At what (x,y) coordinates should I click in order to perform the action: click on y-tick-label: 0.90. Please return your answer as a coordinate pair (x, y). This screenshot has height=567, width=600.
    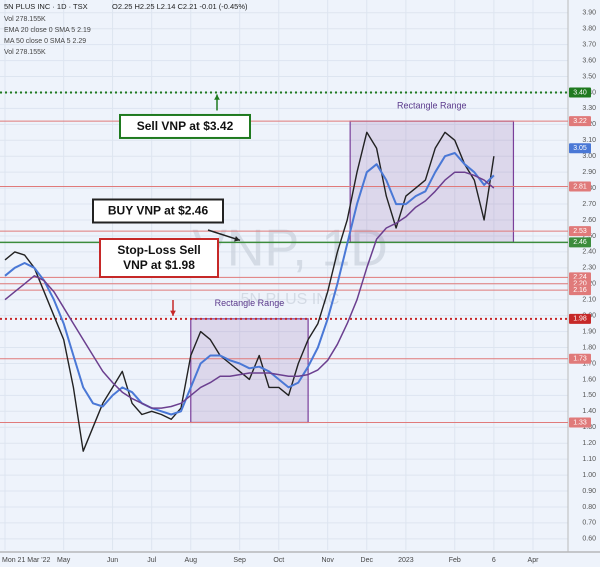
    Looking at the image, I should click on (589, 491).